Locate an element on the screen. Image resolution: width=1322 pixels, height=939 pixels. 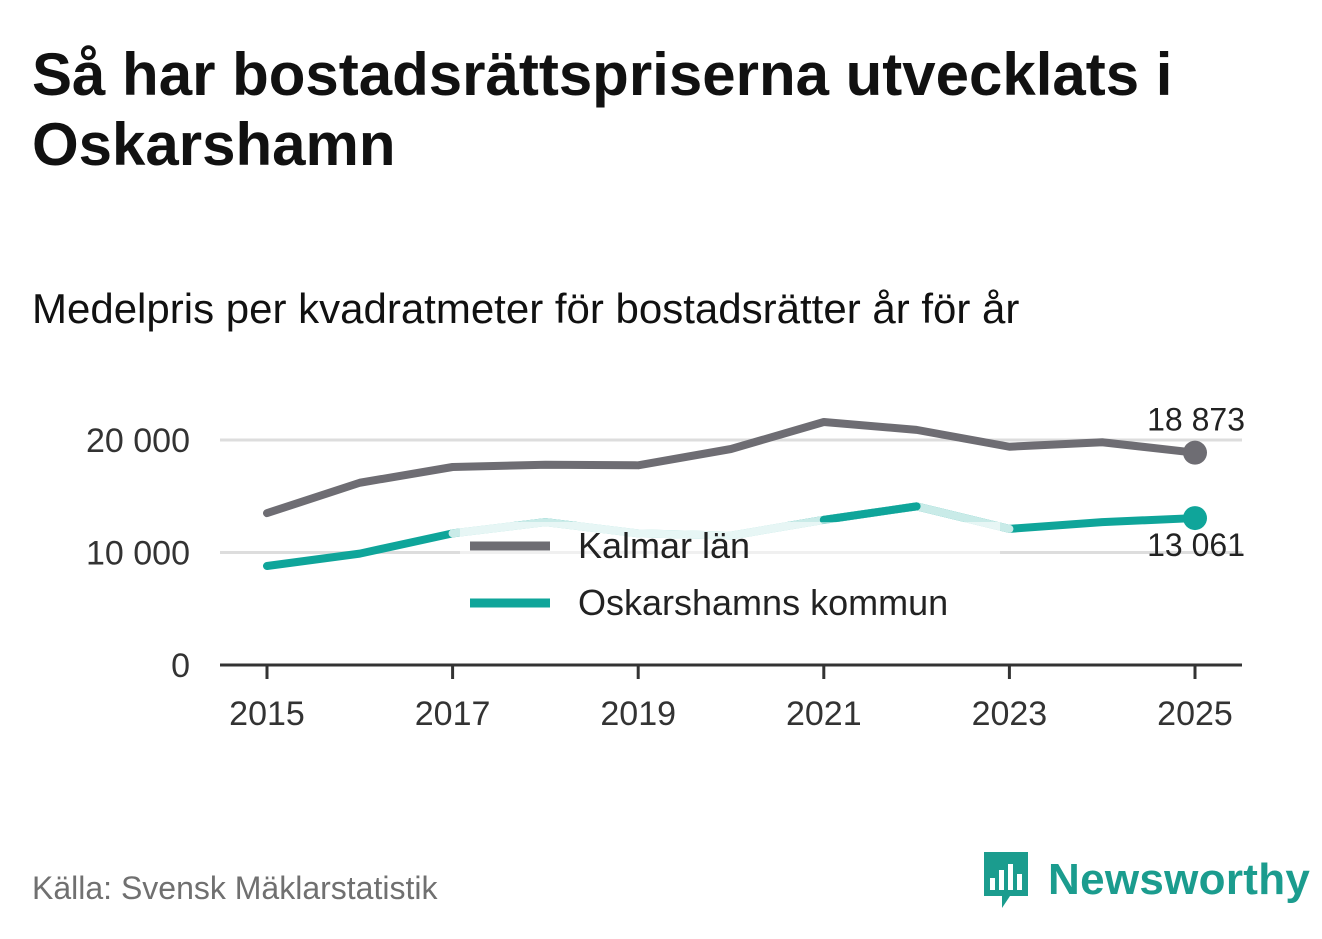
x-tick-label: 2025 is located at coordinates (1195, 714).